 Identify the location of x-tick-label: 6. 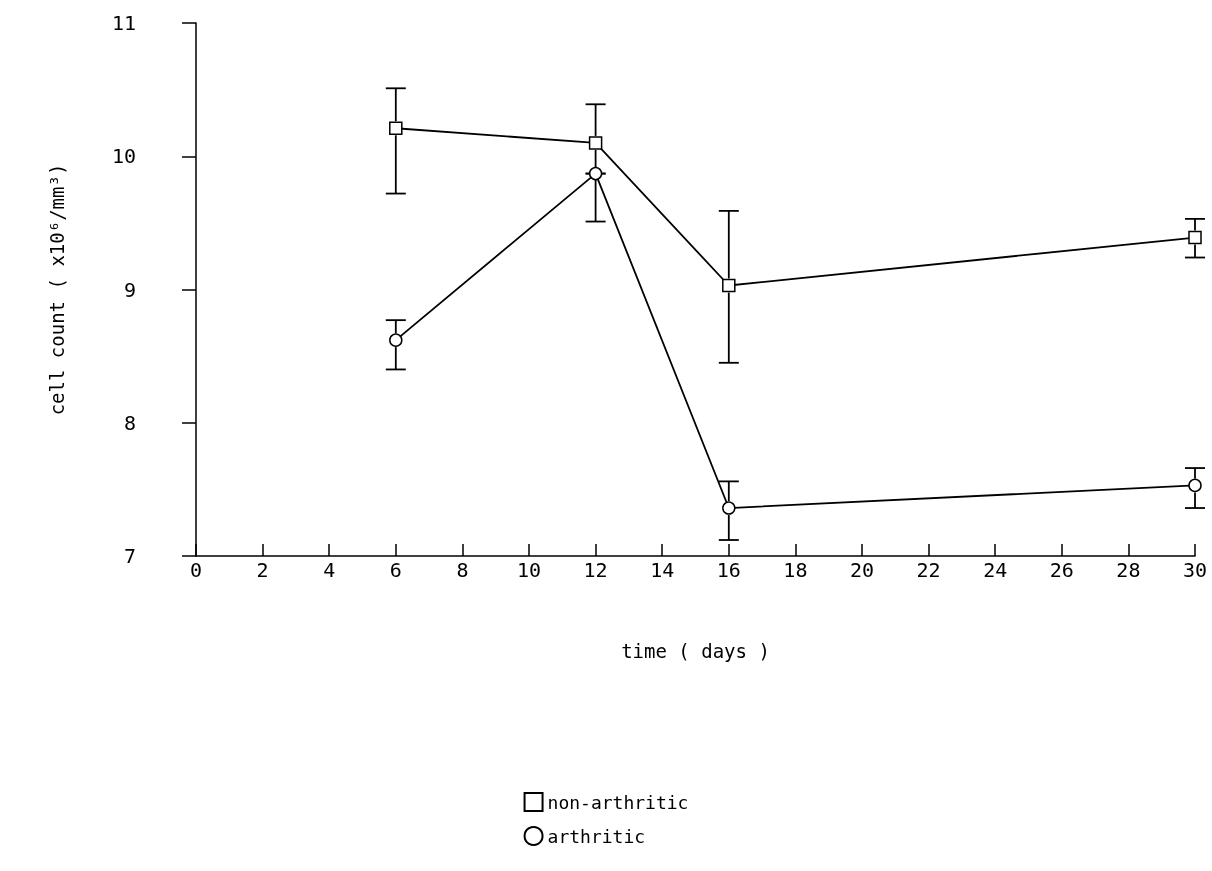
(395, 570).